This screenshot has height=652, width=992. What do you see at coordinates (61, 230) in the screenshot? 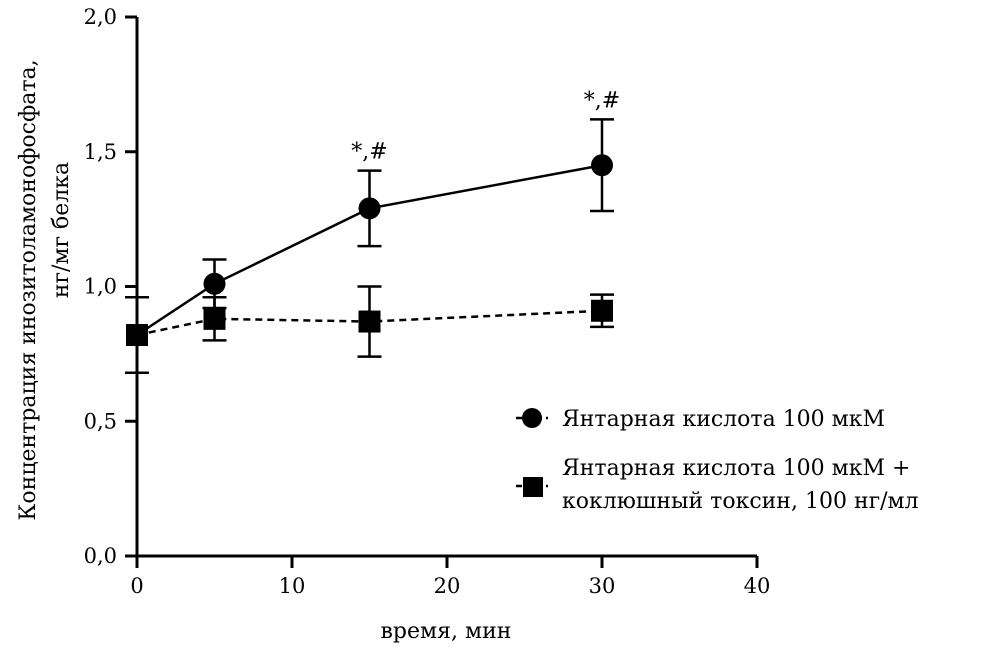
I see `y-axis-label-line-2: нг/мг белка` at bounding box center [61, 230].